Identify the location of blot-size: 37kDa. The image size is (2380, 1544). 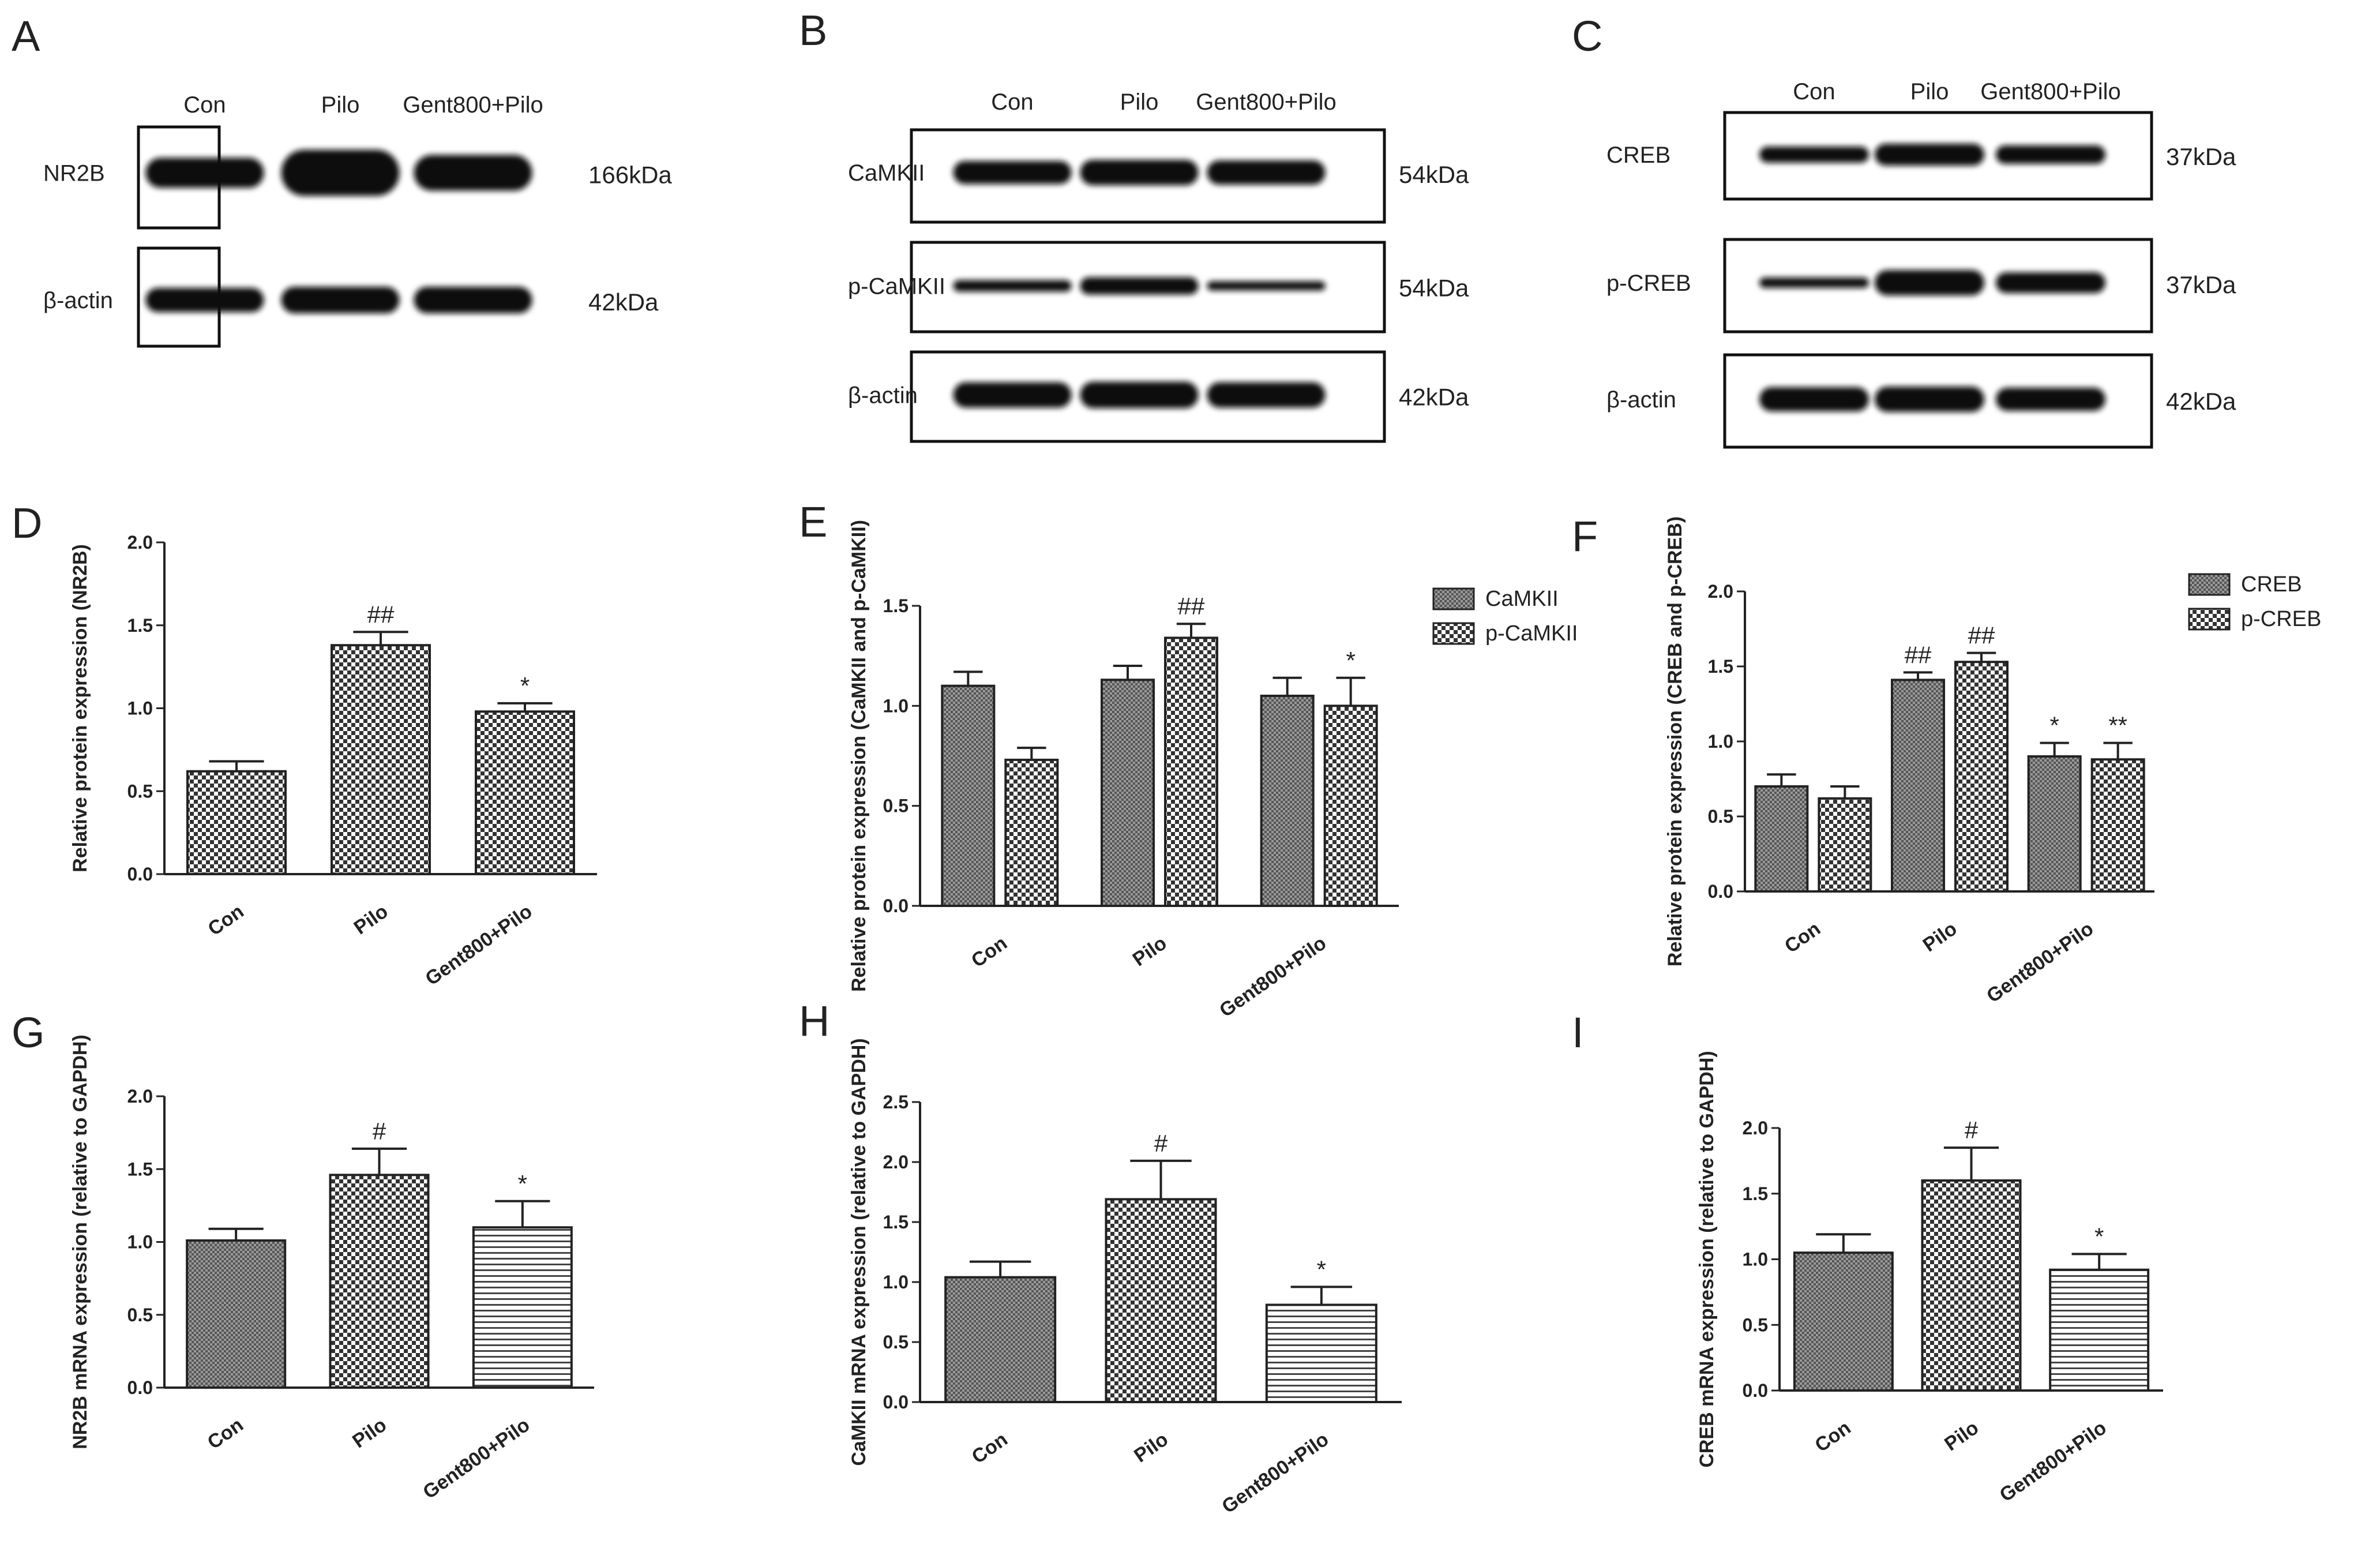
(2201, 284).